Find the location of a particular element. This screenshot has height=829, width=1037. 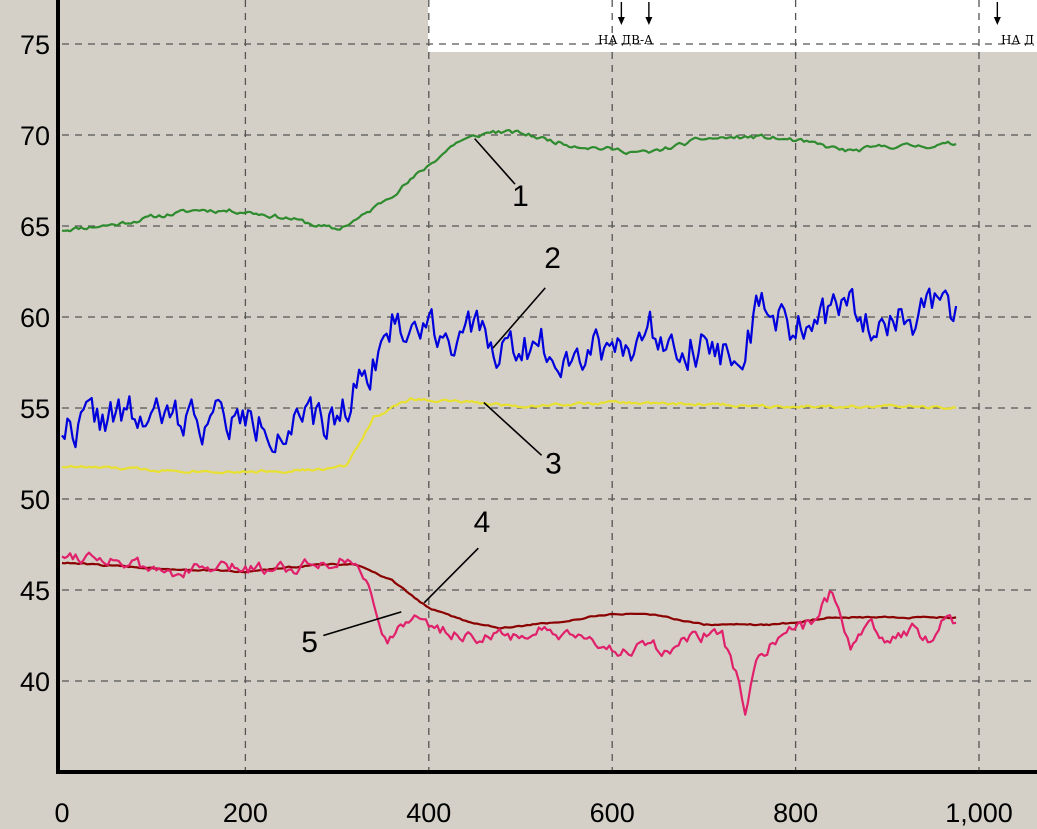

annotation-strip is located at coordinates (732, 26).